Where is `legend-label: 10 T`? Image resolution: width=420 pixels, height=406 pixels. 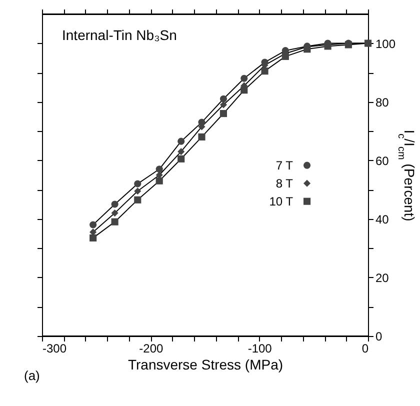
legend-label: 10 T is located at coordinates (281, 201).